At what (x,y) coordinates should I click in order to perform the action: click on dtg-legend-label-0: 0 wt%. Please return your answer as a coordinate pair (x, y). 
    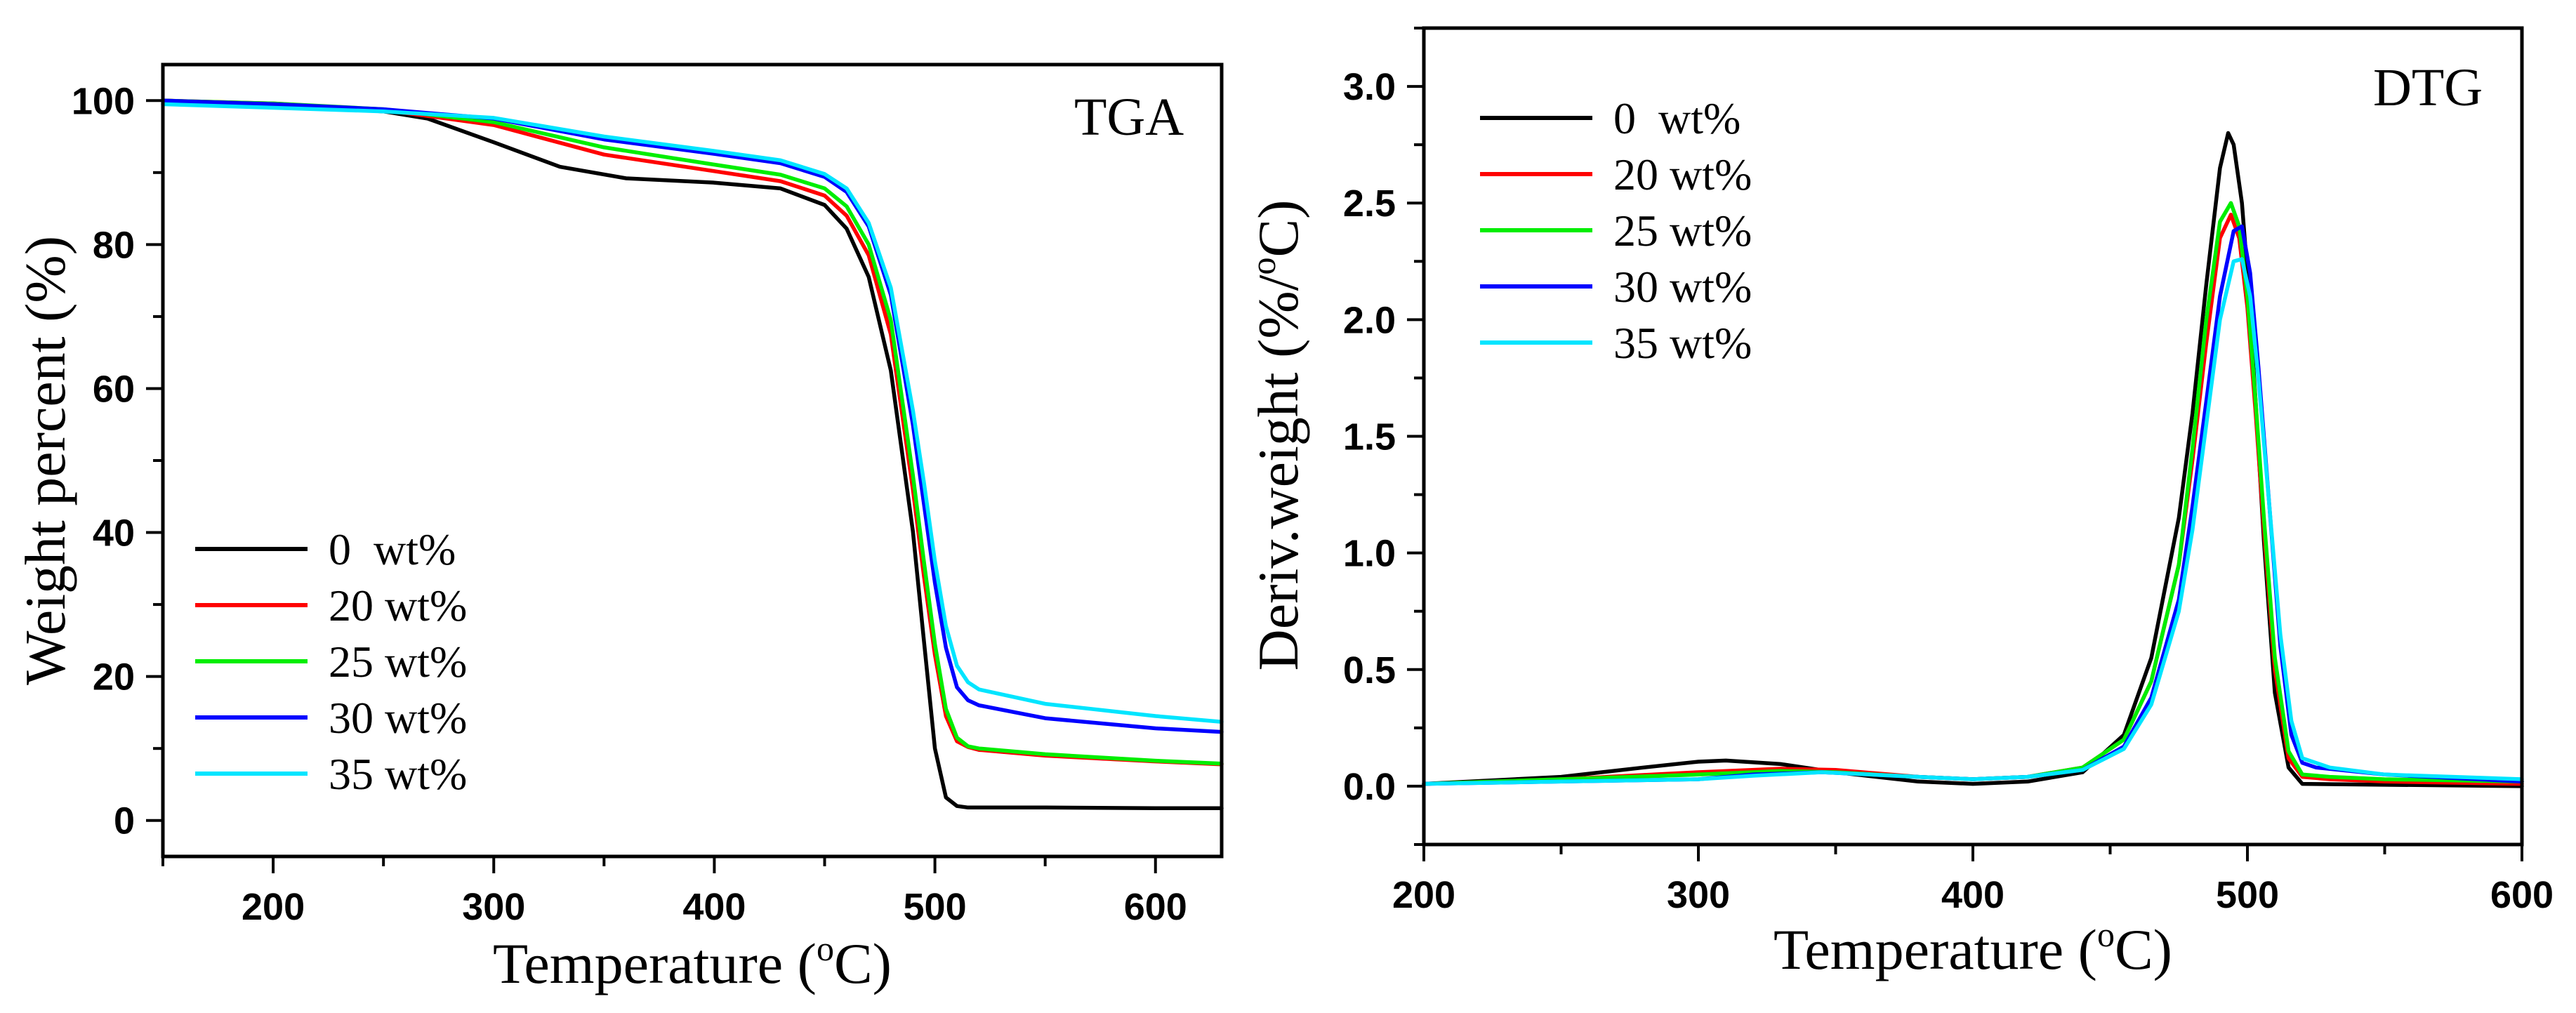
    Looking at the image, I should click on (1677, 118).